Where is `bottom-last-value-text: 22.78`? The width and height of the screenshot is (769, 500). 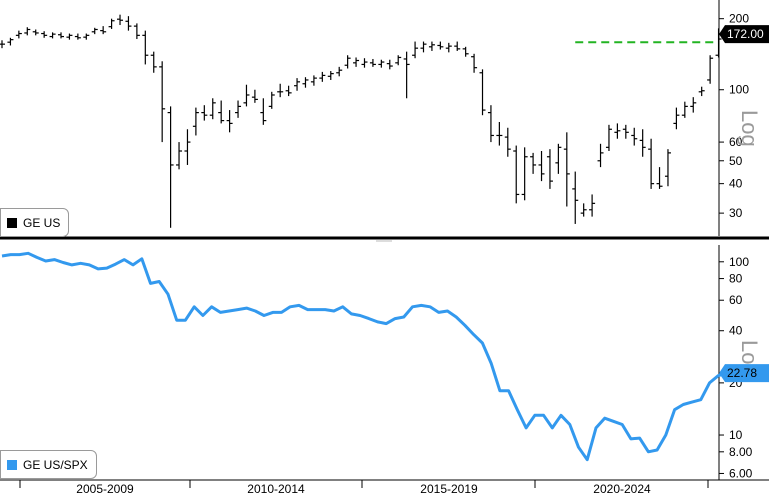 bottom-last-value-text: 22.78 is located at coordinates (742, 373).